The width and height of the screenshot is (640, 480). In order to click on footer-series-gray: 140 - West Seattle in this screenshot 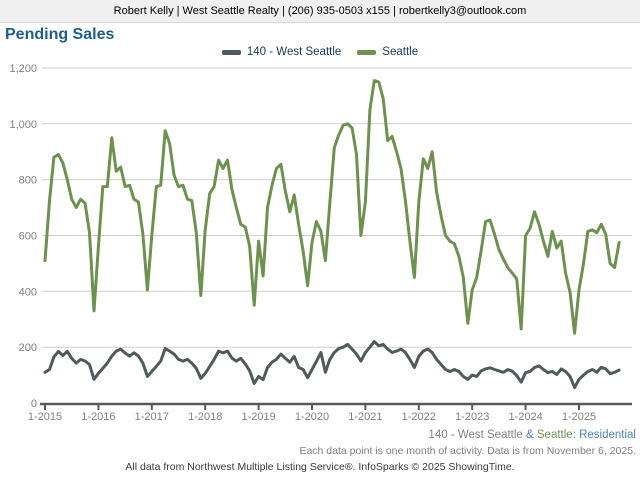, I will do `click(477, 435)`.